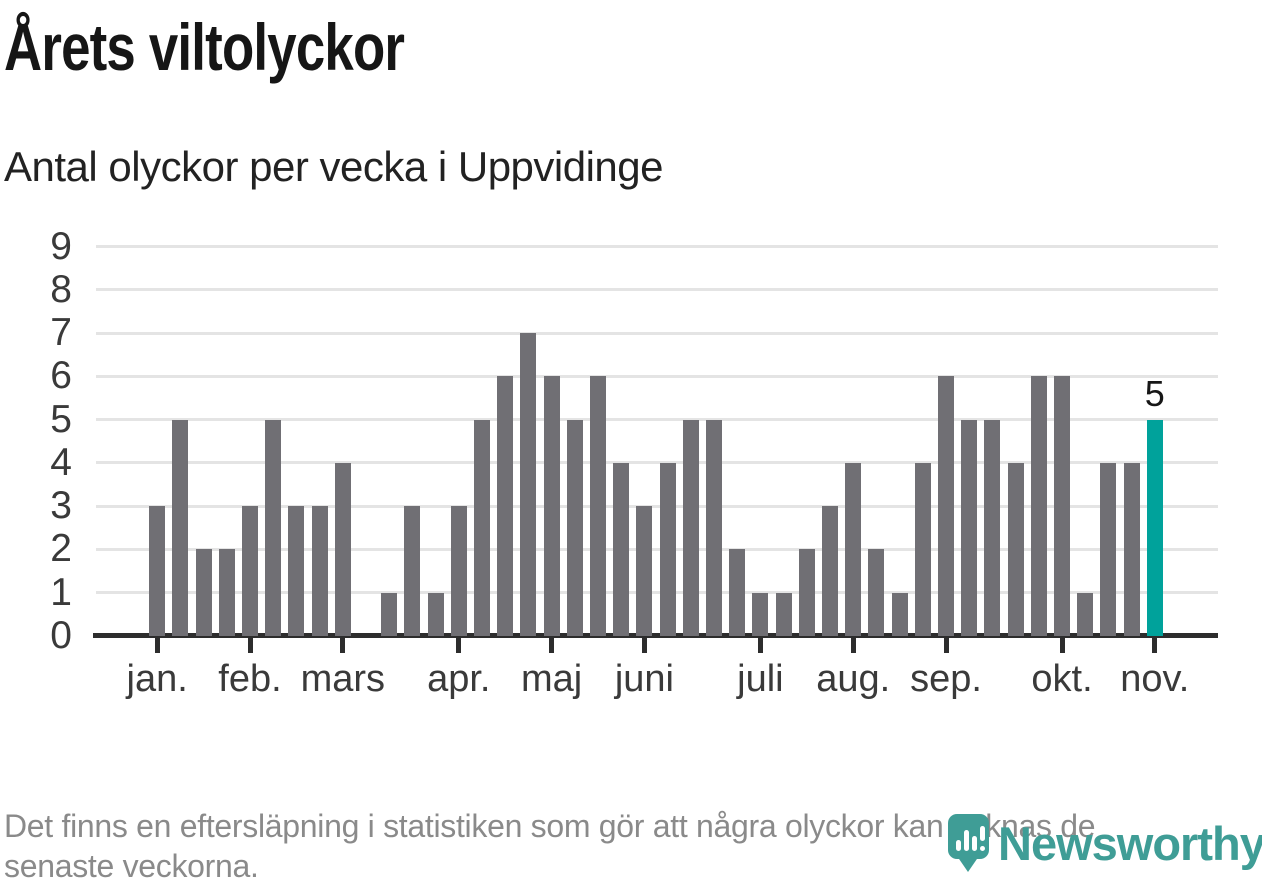  Describe the element at coordinates (551, 679) in the screenshot. I see `month-label-maj: maj` at that location.